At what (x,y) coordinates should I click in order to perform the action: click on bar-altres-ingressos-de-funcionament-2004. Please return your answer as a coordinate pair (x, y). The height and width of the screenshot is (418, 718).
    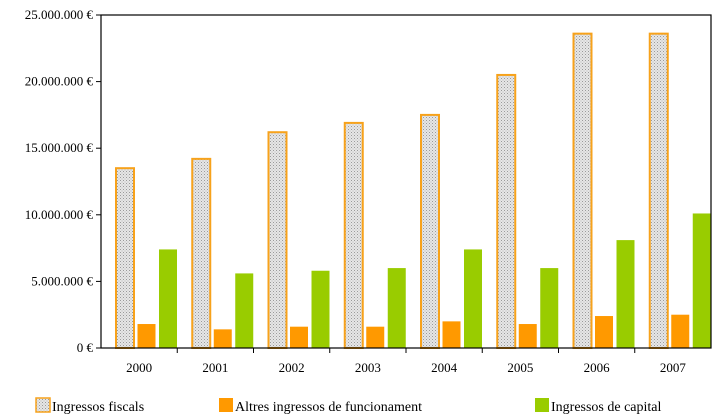
    Looking at the image, I should click on (451, 334).